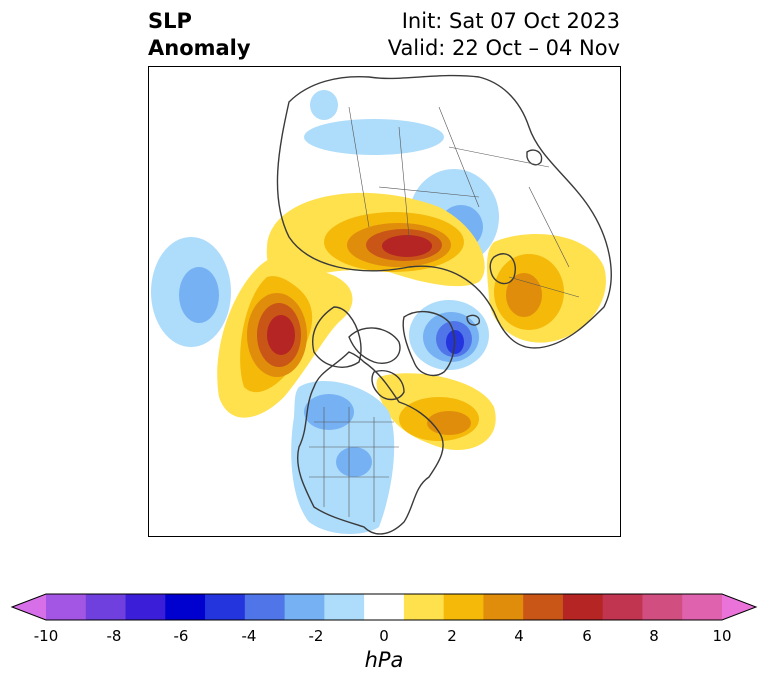 The width and height of the screenshot is (768, 686). What do you see at coordinates (587, 636) in the screenshot?
I see `tick-label: 6` at bounding box center [587, 636].